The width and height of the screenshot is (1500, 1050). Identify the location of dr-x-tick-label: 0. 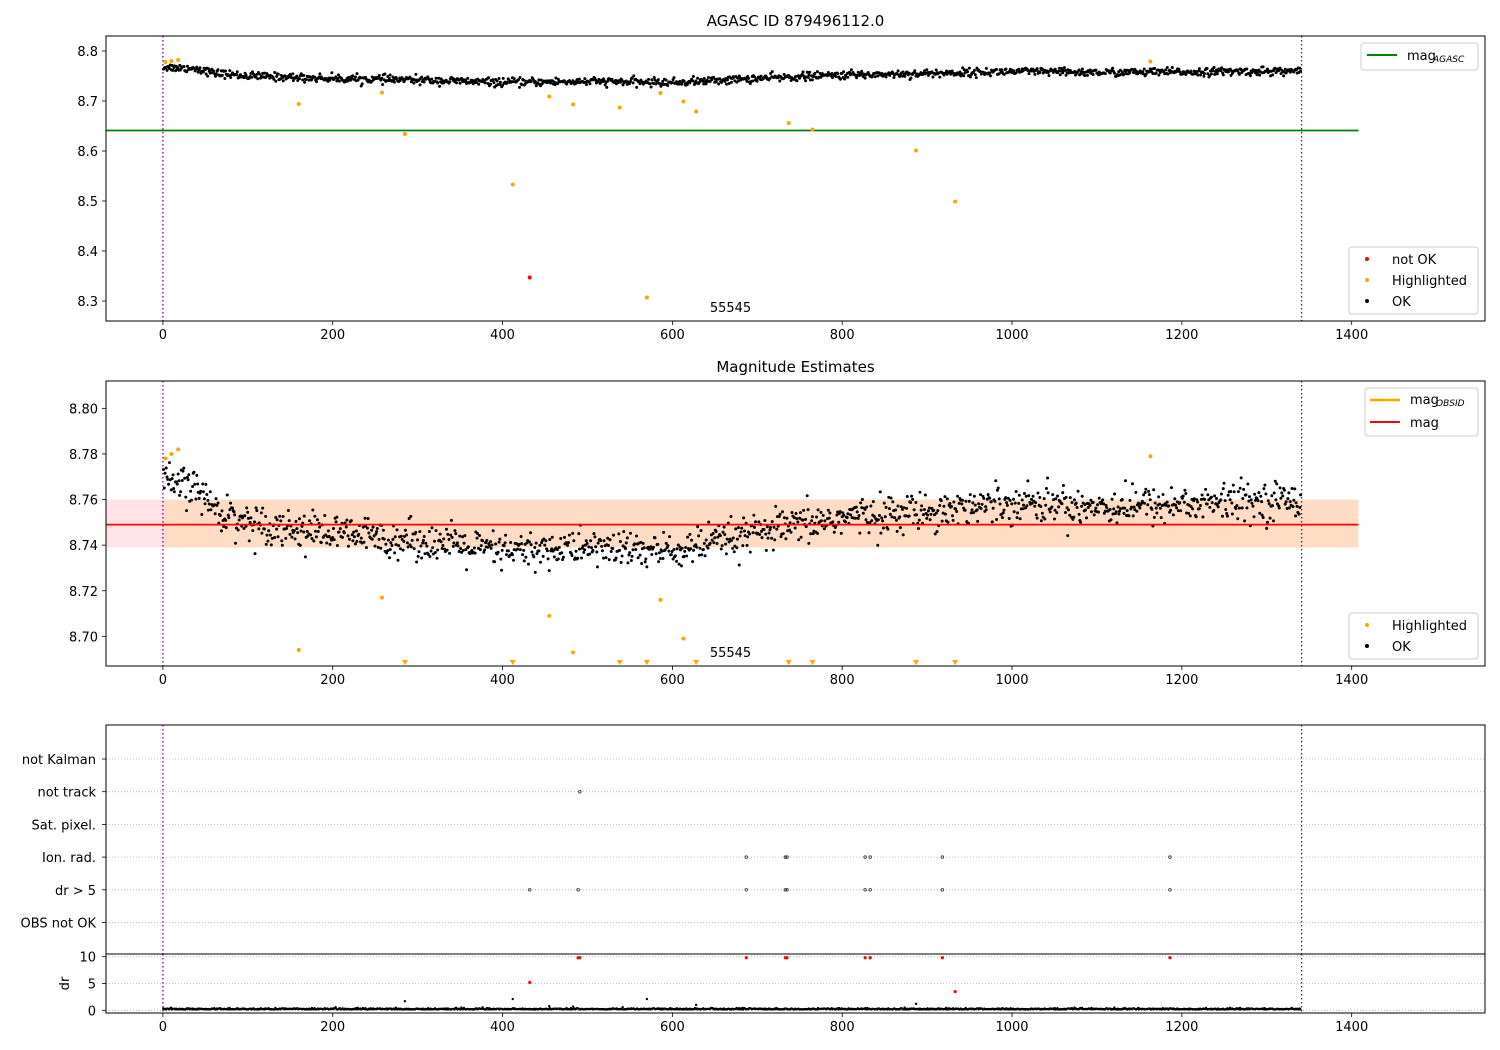
(163, 1027).